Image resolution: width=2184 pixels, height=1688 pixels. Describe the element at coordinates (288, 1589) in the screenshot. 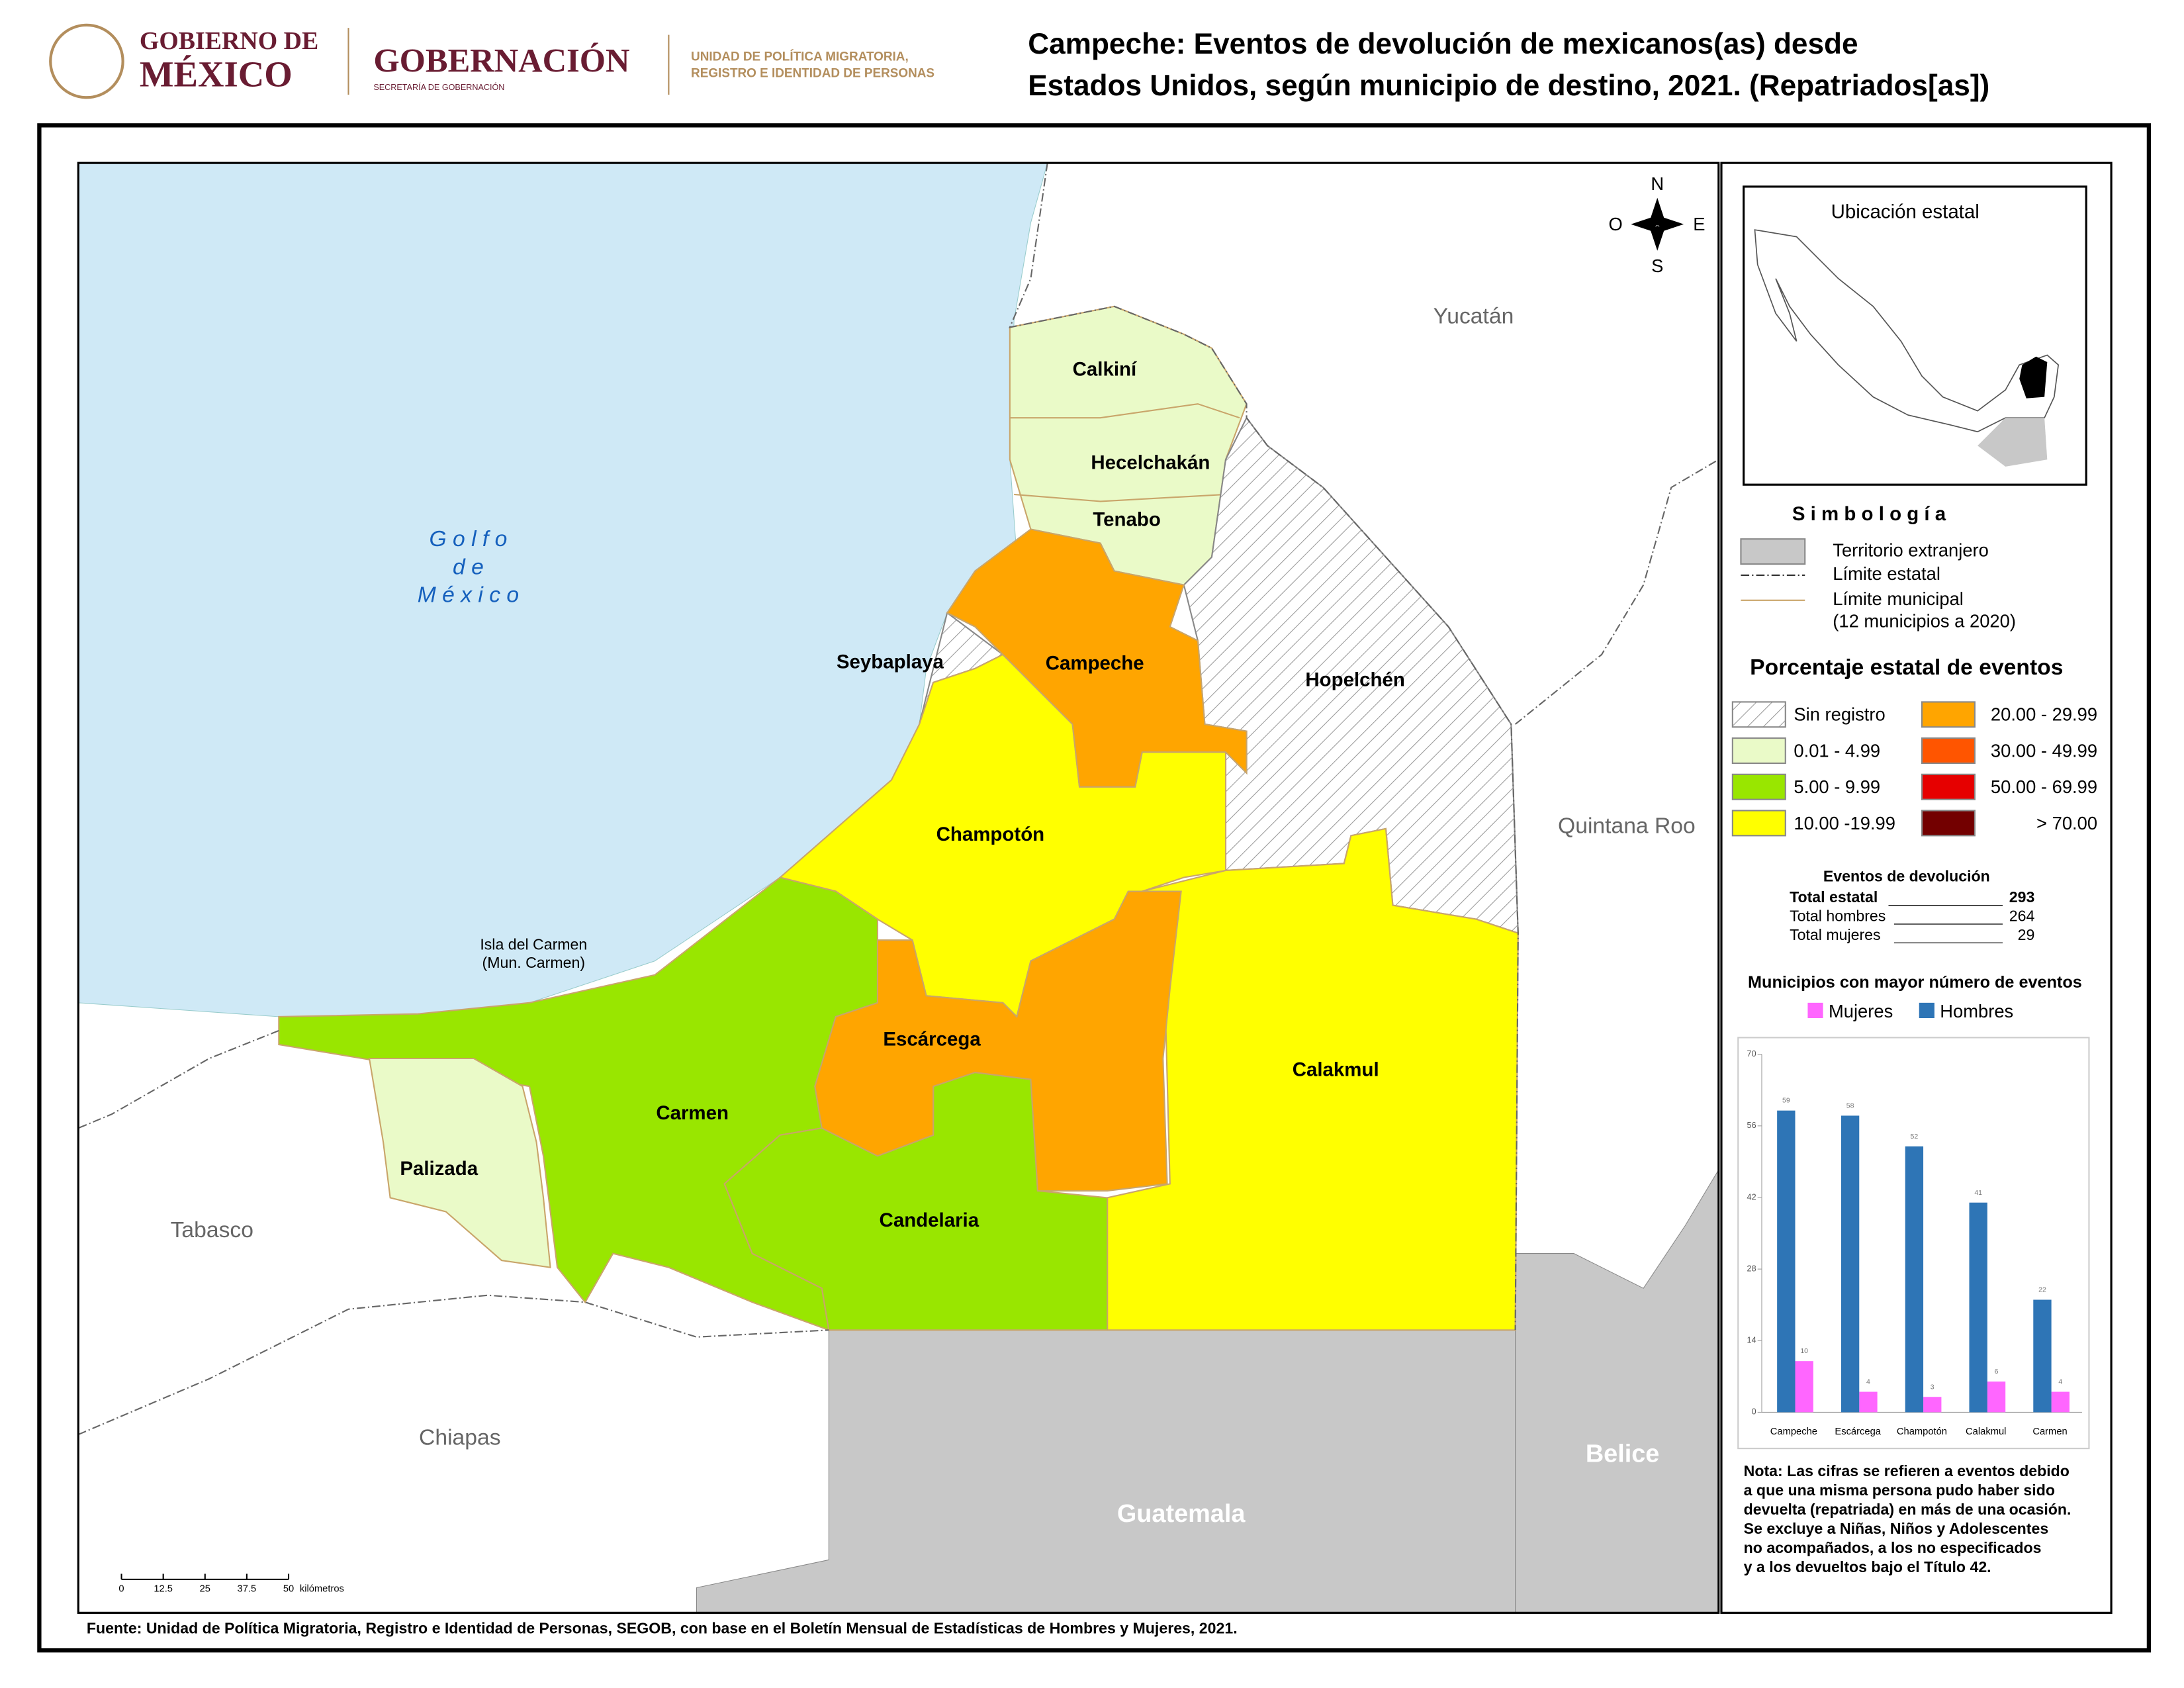

I see `scale-label: 50` at that location.